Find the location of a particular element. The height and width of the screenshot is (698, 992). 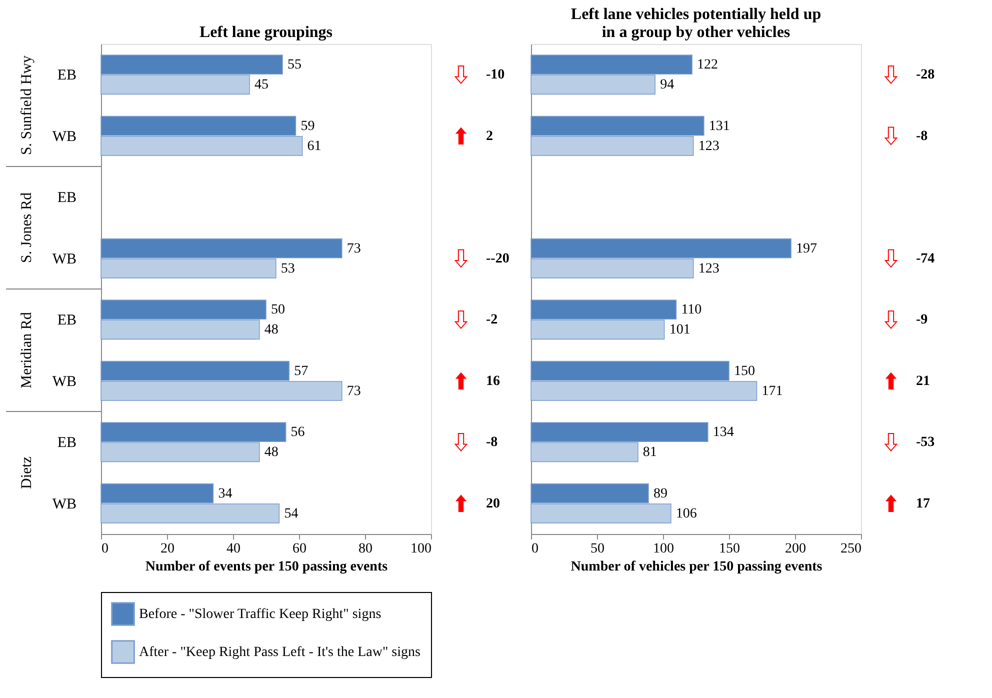

x-axis-title: Number of events per 150 passing events is located at coordinates (266, 567).